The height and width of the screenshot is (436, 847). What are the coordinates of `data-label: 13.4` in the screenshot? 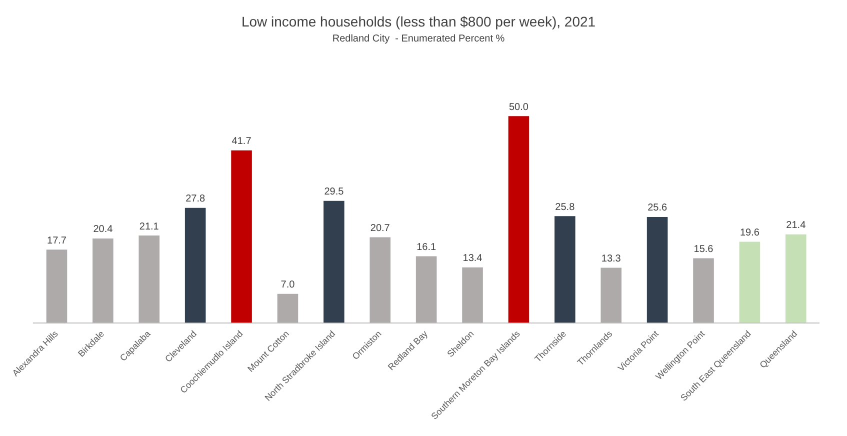 It's located at (472, 258).